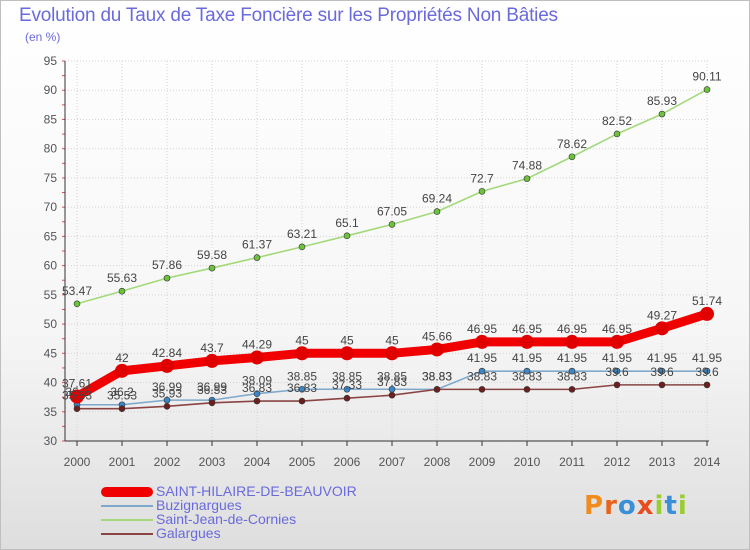  Describe the element at coordinates (188, 533) in the screenshot. I see `legend-label: Galargues` at that location.